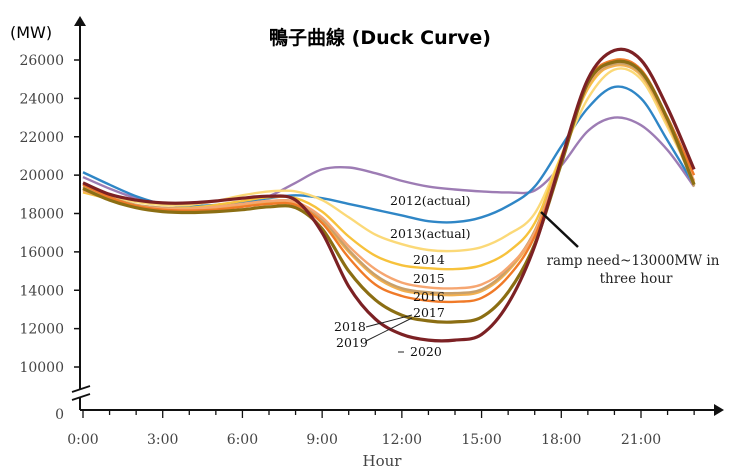  What do you see at coordinates (41, 138) in the screenshot?
I see `y-tick-label: 22000` at bounding box center [41, 138].